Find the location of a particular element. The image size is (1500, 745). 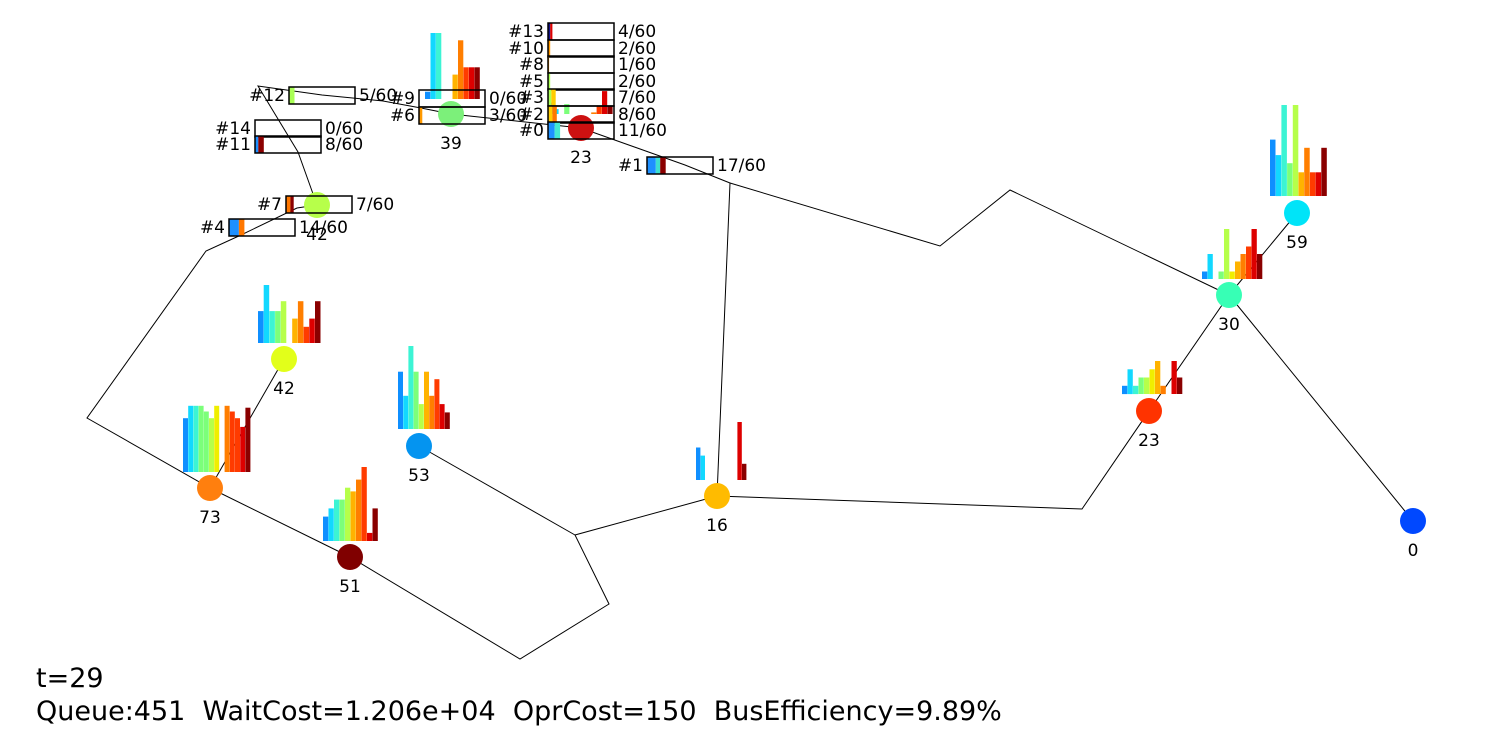

opr-cost-stat: OprCost=150 is located at coordinates (604, 711).